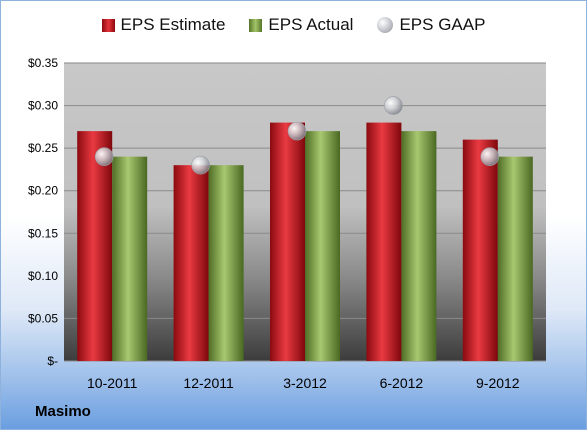 This screenshot has width=587, height=430. Describe the element at coordinates (43, 212) in the screenshot. I see `y-axis-labels: $- $0.05 $0.10 $0.15 $0.20 $0.25 $0.30 $0.35` at that location.